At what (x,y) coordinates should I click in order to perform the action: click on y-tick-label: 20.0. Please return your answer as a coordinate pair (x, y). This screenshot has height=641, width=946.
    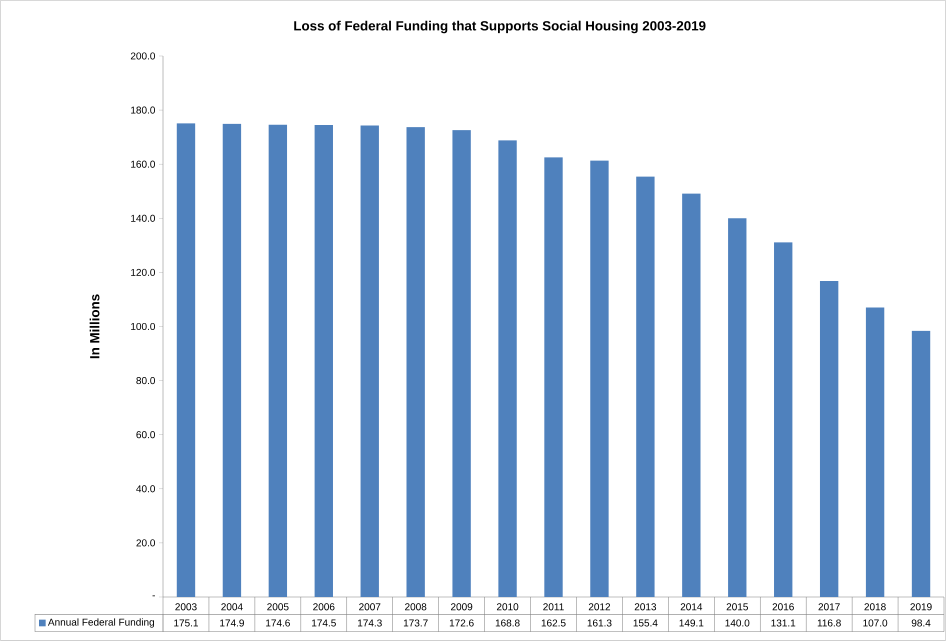
    Looking at the image, I should click on (146, 542).